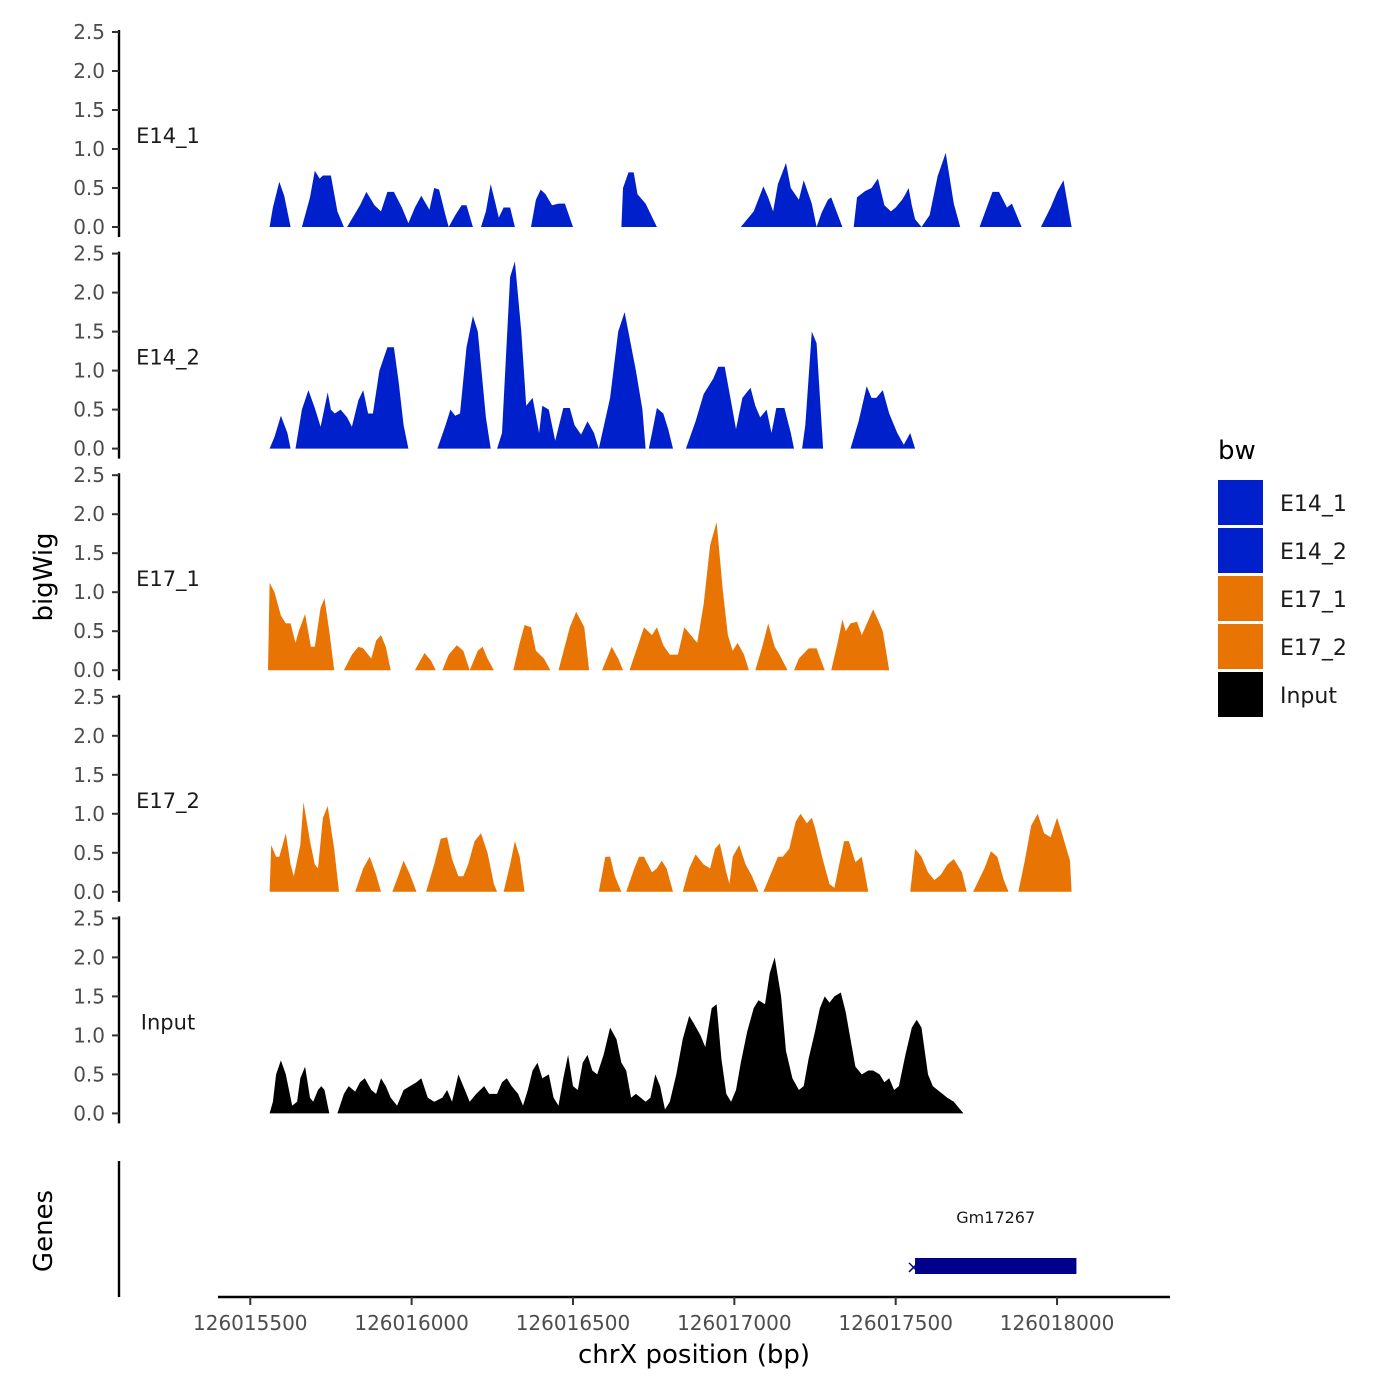 This screenshot has height=1400, width=1400. I want to click on track-input: 0.0 0.5 1.0 1.5 2.0 2.5 Input, so click(518, 1015).